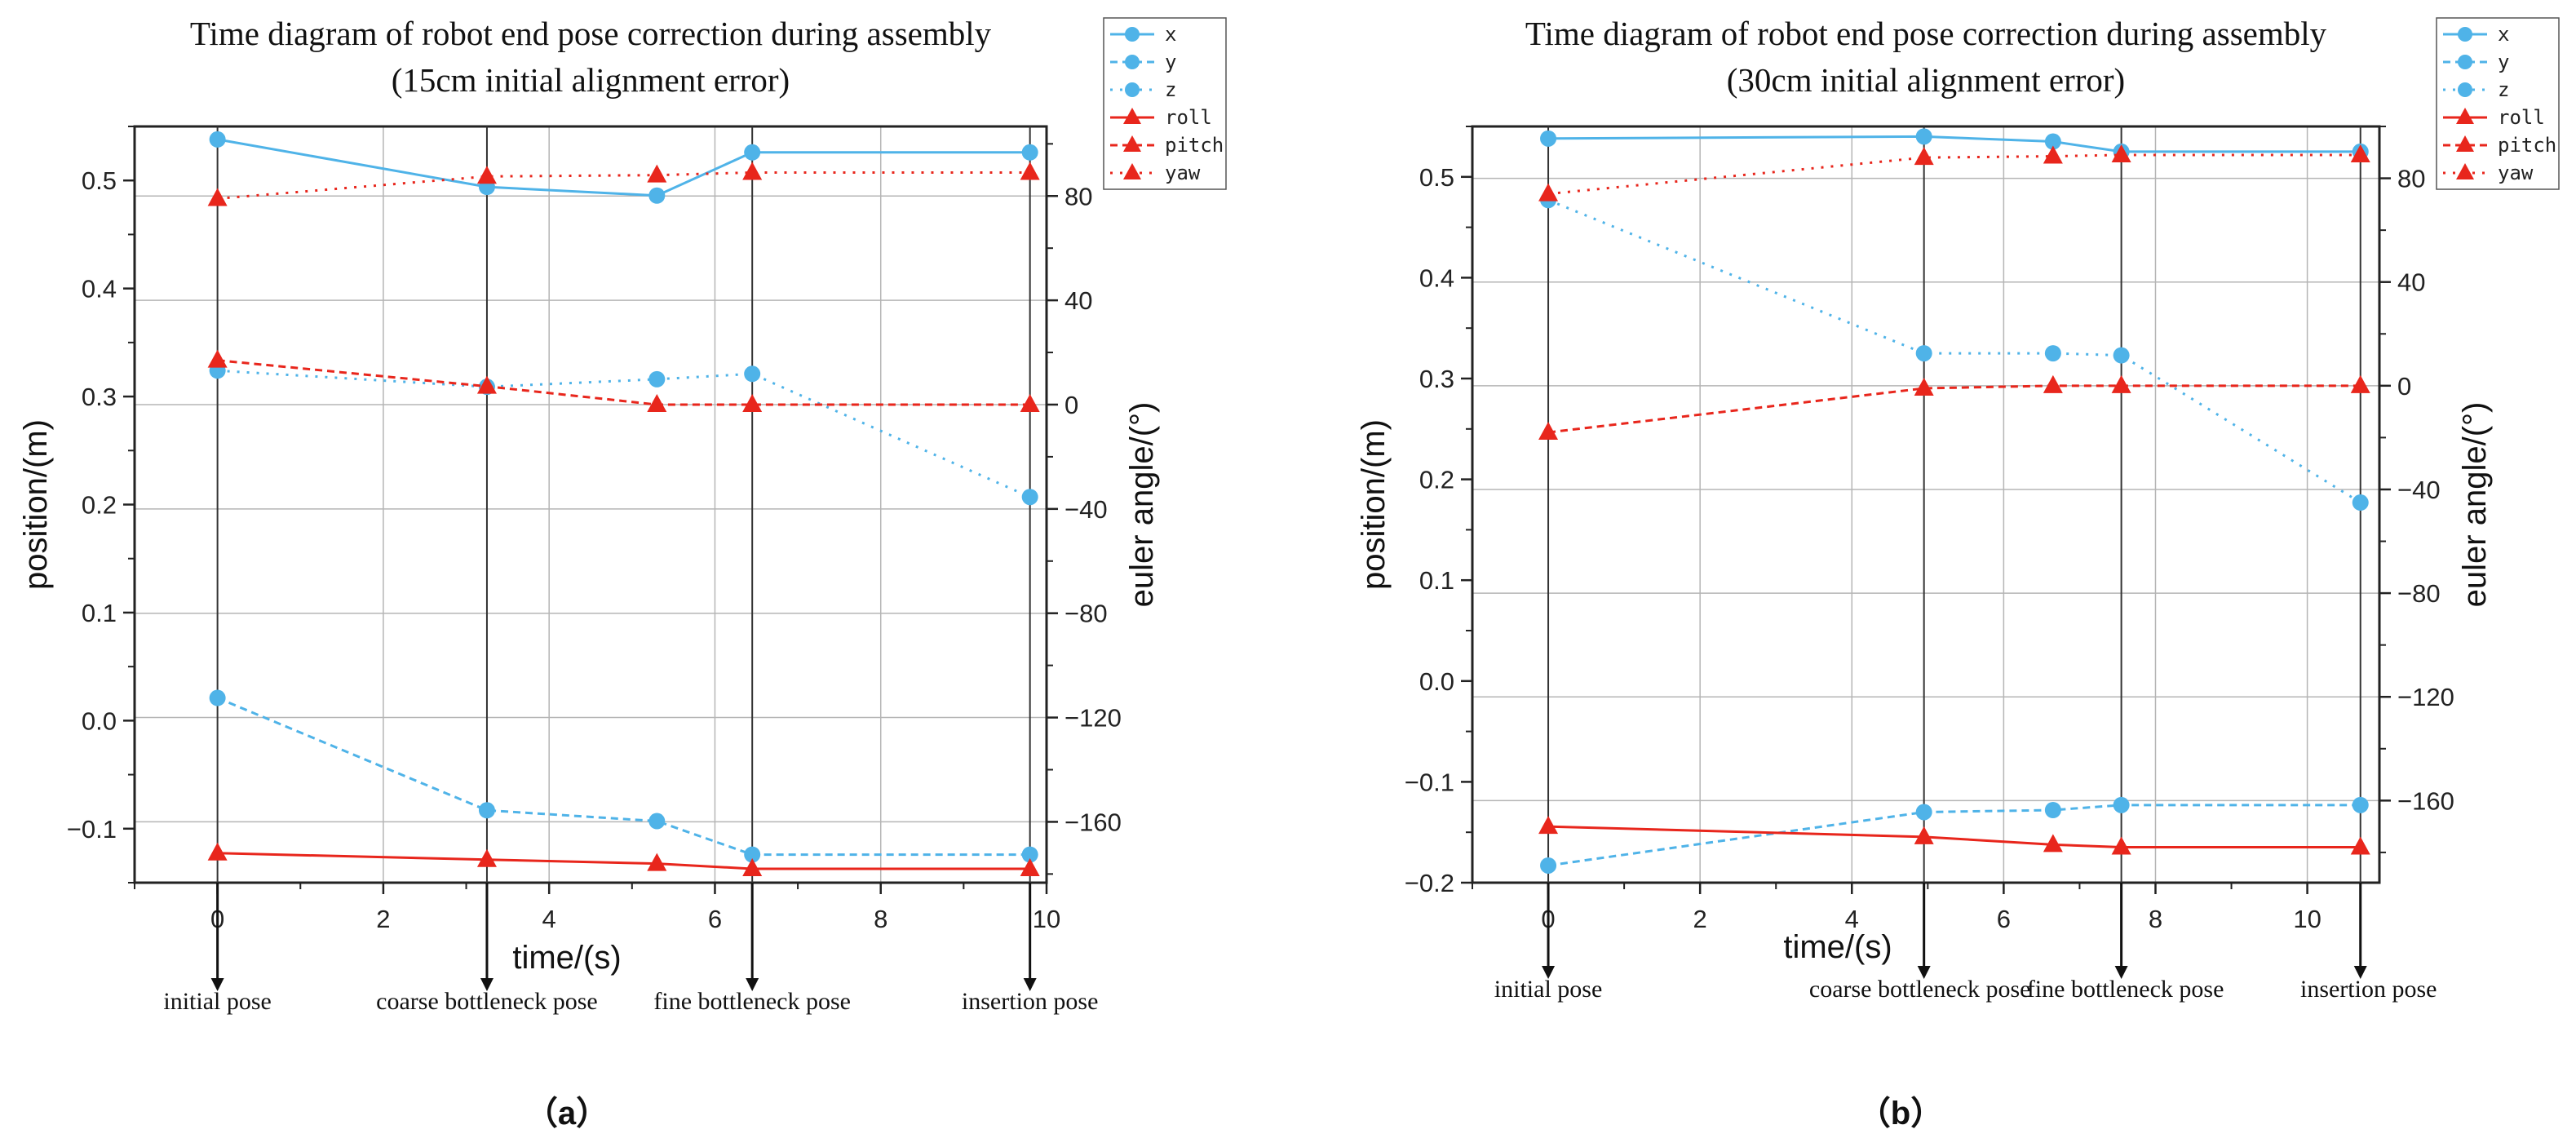 This screenshot has height=1147, width=2576. What do you see at coordinates (2419, 490) in the screenshot?
I see `y2-tick-label: −40` at bounding box center [2419, 490].